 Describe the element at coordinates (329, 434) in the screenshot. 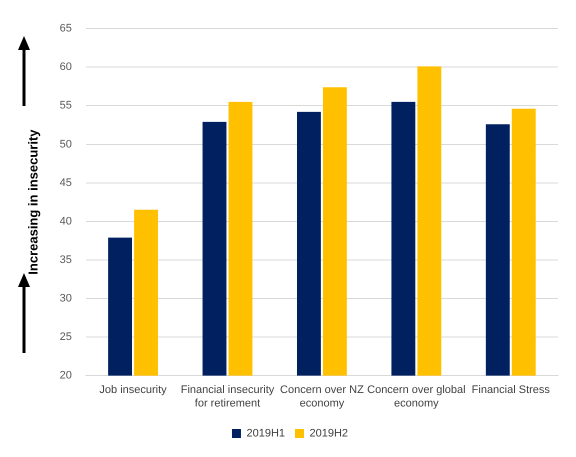

I see `legend-label: 2019H2` at that location.